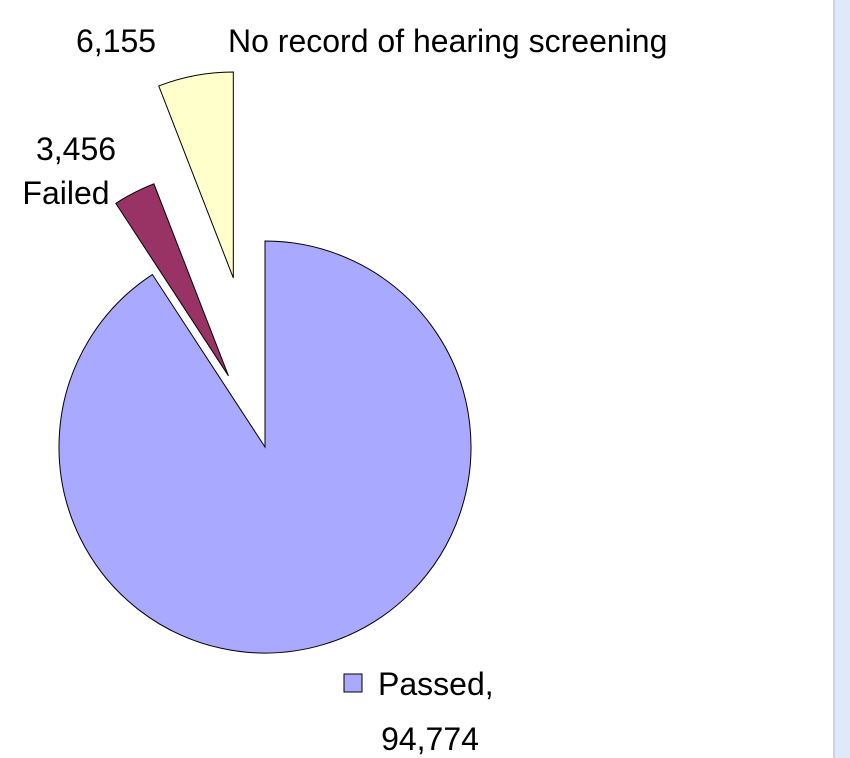  What do you see at coordinates (116, 41) in the screenshot?
I see `data-label: 6,155` at bounding box center [116, 41].